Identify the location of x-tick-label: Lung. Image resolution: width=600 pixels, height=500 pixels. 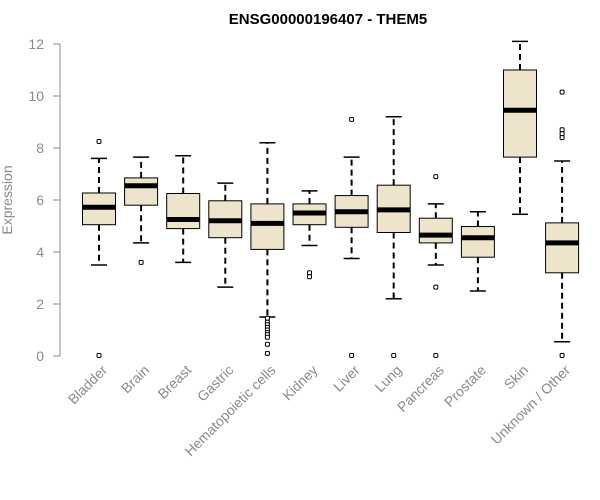
(387, 378).